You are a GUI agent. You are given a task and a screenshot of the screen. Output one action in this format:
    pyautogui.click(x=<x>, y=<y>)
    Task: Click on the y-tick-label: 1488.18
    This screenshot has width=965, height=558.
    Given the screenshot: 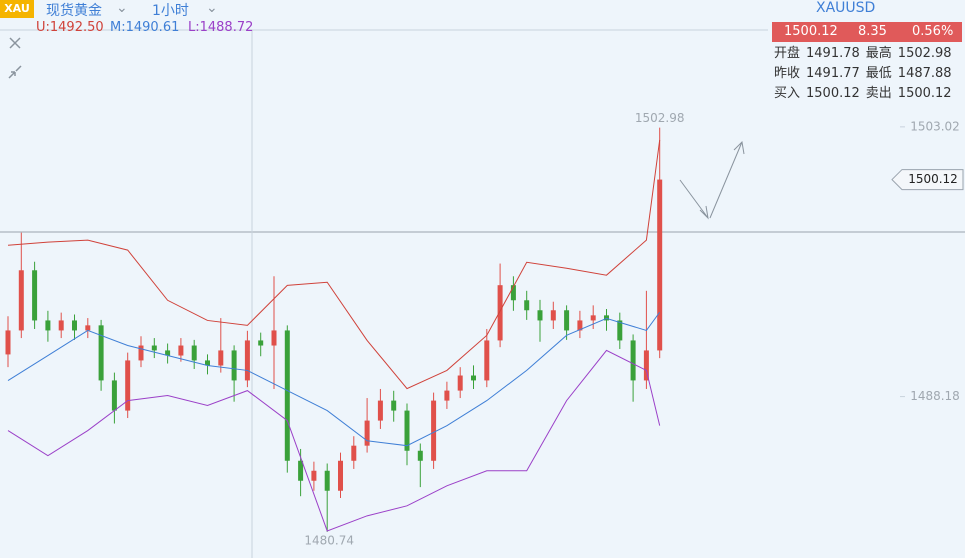 What is the action you would take?
    pyautogui.click(x=935, y=396)
    